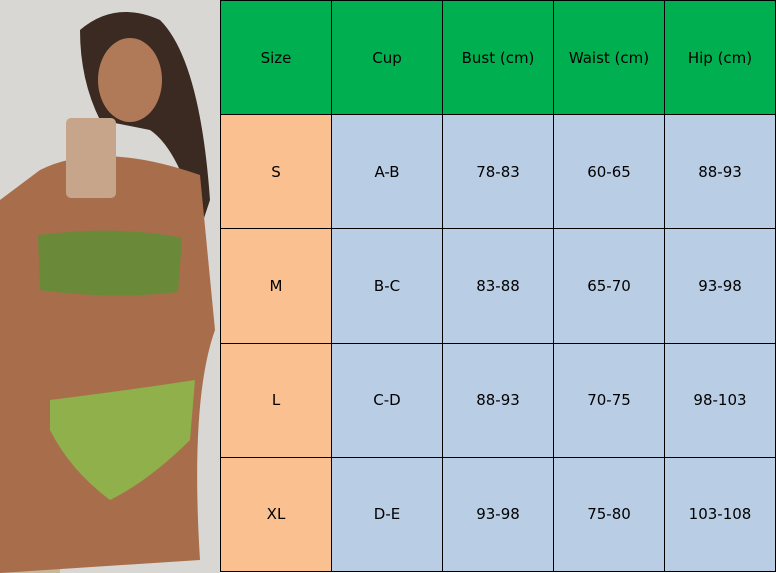 The width and height of the screenshot is (776, 573). I want to click on waist-cell: 65-70, so click(609, 286).